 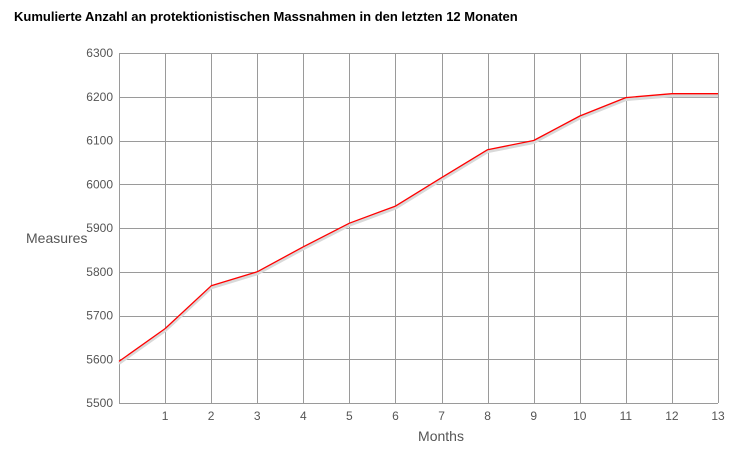 I want to click on x-tick-label: 11, so click(x=626, y=416).